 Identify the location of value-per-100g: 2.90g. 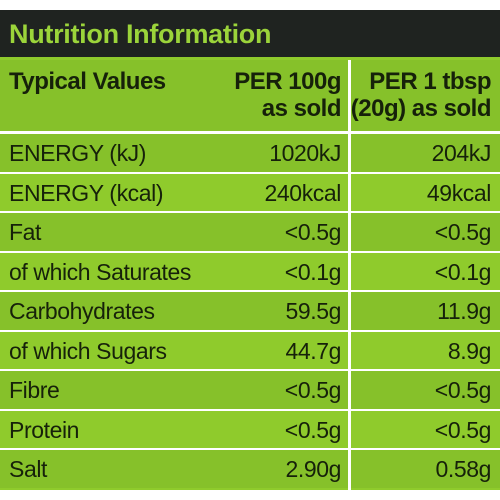
(313, 469).